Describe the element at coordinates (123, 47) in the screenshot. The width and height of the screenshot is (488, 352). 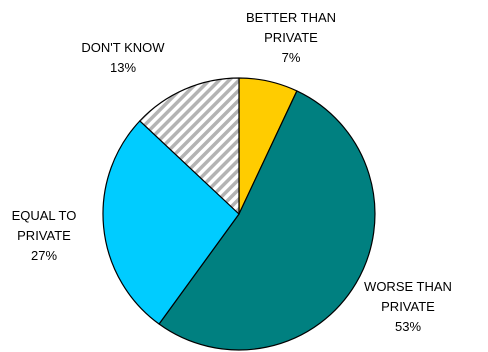
I see `slice-label-line: DON'T KNOW` at that location.